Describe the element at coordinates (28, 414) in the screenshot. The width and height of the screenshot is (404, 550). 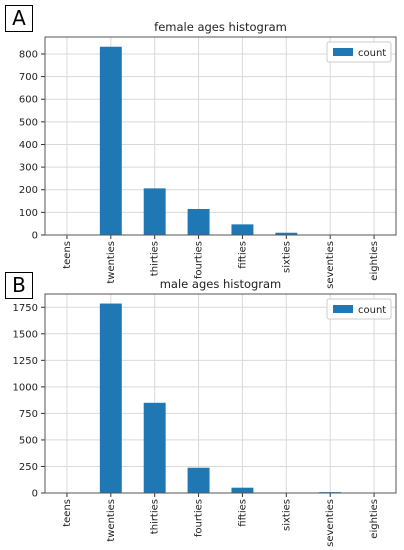
I see `chart-1-ytick-label: 750` at that location.